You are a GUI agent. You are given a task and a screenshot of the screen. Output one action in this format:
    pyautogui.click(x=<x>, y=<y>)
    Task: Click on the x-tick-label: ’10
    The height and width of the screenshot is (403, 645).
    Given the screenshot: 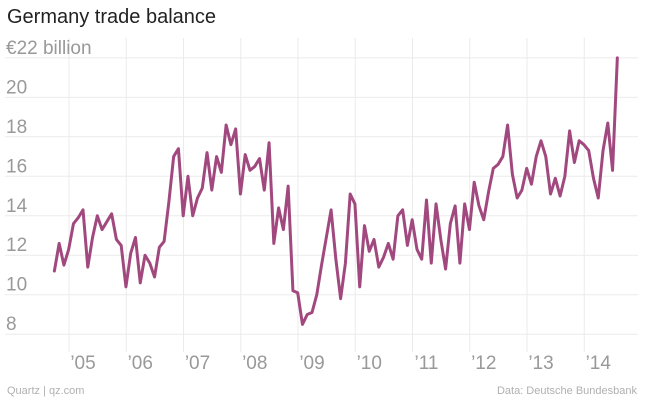 What is the action you would take?
    pyautogui.click(x=369, y=363)
    